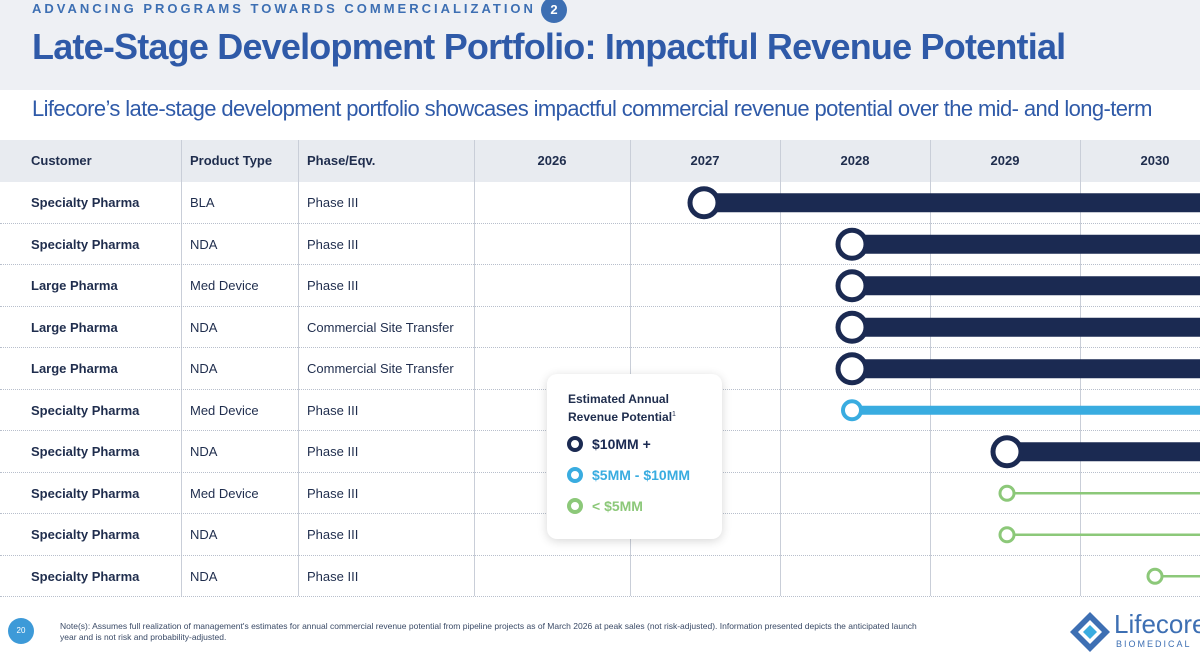 The image size is (1200, 656). I want to click on legend-label: $5MM - $10MM, so click(641, 475).